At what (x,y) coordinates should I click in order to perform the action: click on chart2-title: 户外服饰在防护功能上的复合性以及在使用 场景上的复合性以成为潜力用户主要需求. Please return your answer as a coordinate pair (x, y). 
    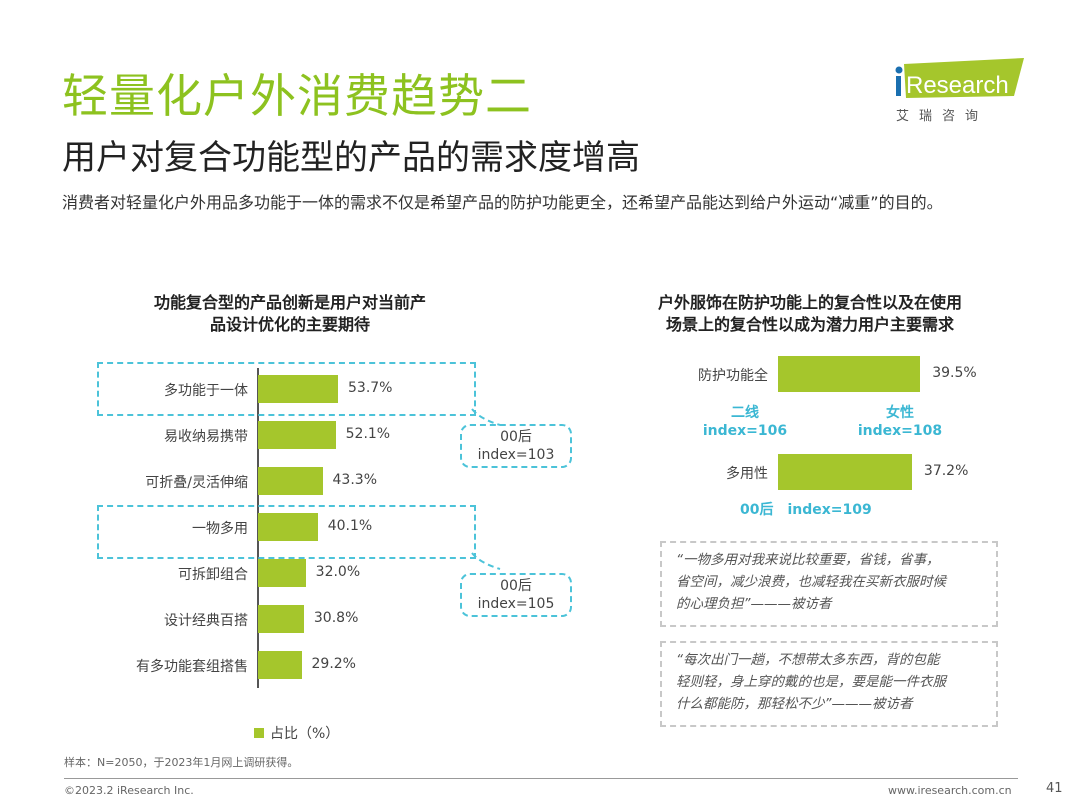
    Looking at the image, I should click on (810, 314).